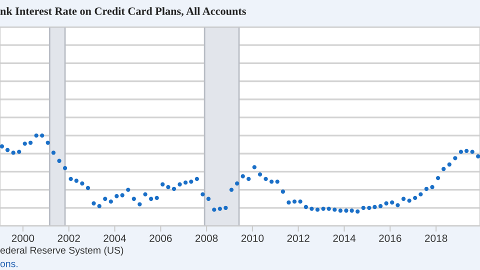  What do you see at coordinates (62, 251) in the screenshot?
I see `text: ederal Reserve System (US)` at bounding box center [62, 251].